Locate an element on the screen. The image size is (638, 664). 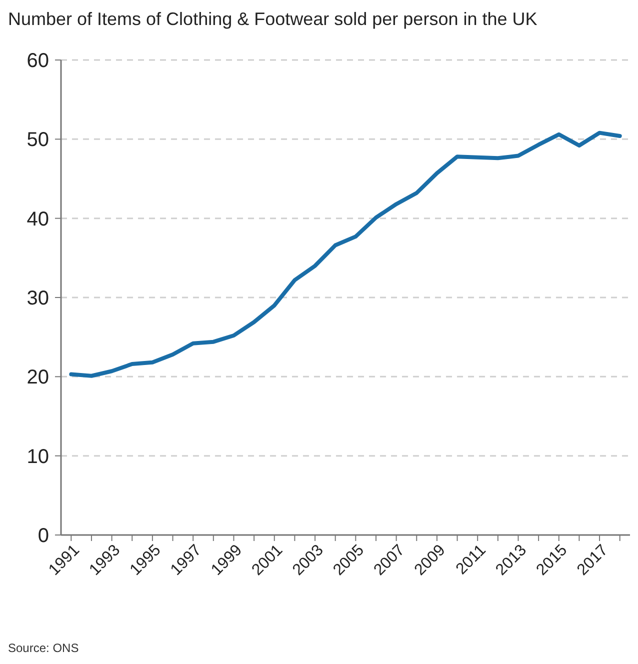
y-tick-label: 40 is located at coordinates (37, 219).